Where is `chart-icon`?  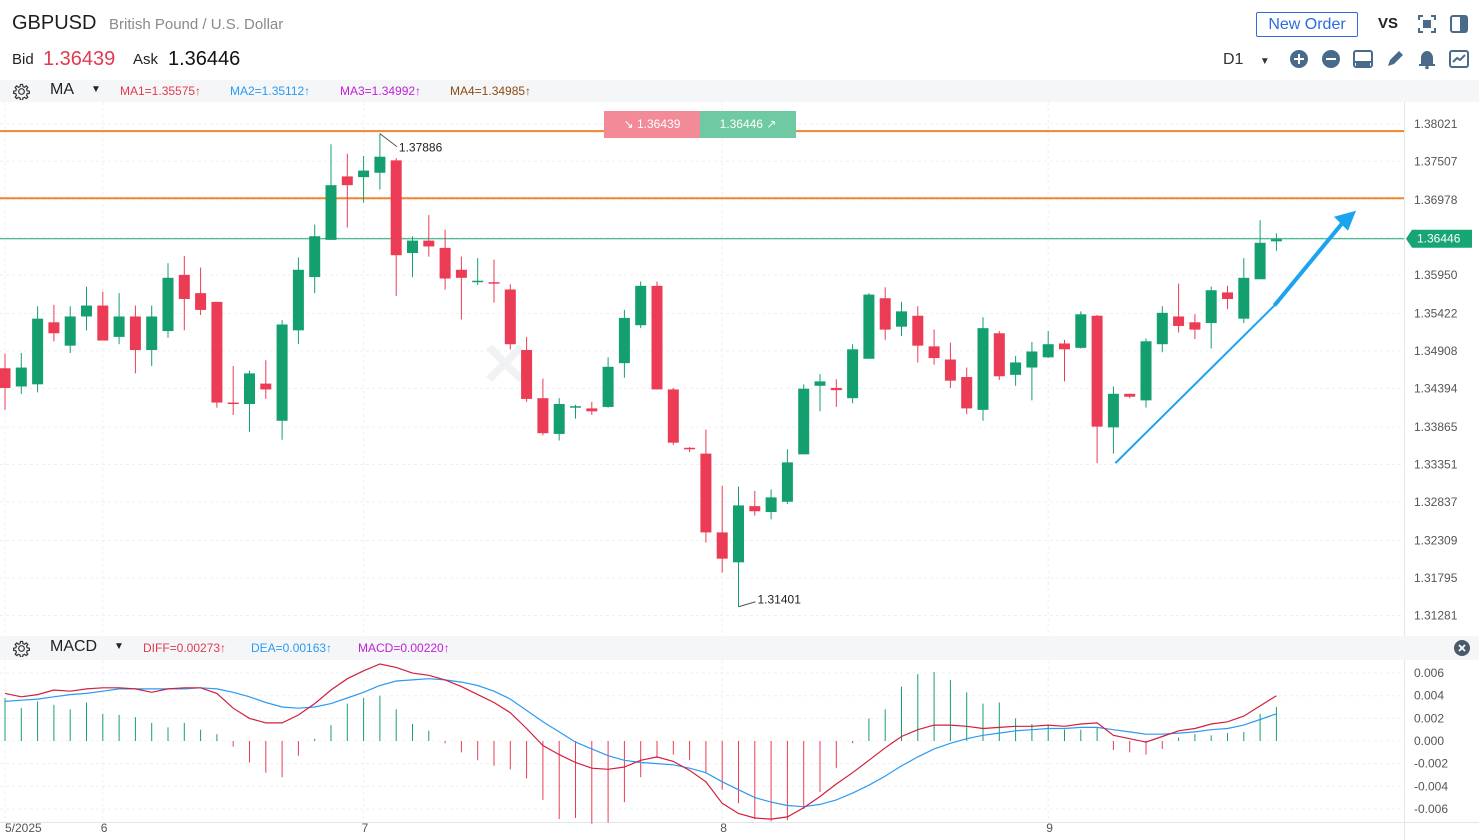
chart-icon is located at coordinates (1459, 59).